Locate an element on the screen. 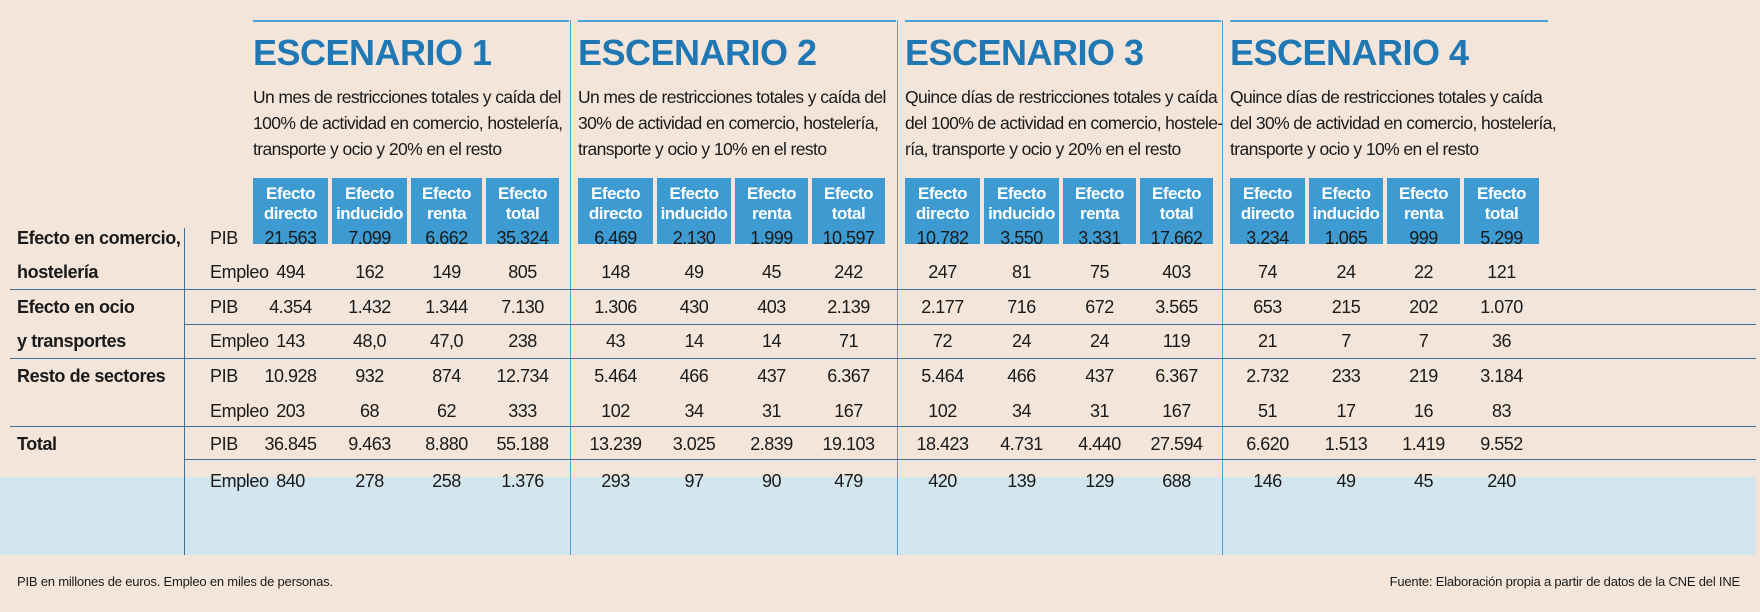 Image resolution: width=1760 pixels, height=612 pixels. table-cell: 36 is located at coordinates (1501, 341).